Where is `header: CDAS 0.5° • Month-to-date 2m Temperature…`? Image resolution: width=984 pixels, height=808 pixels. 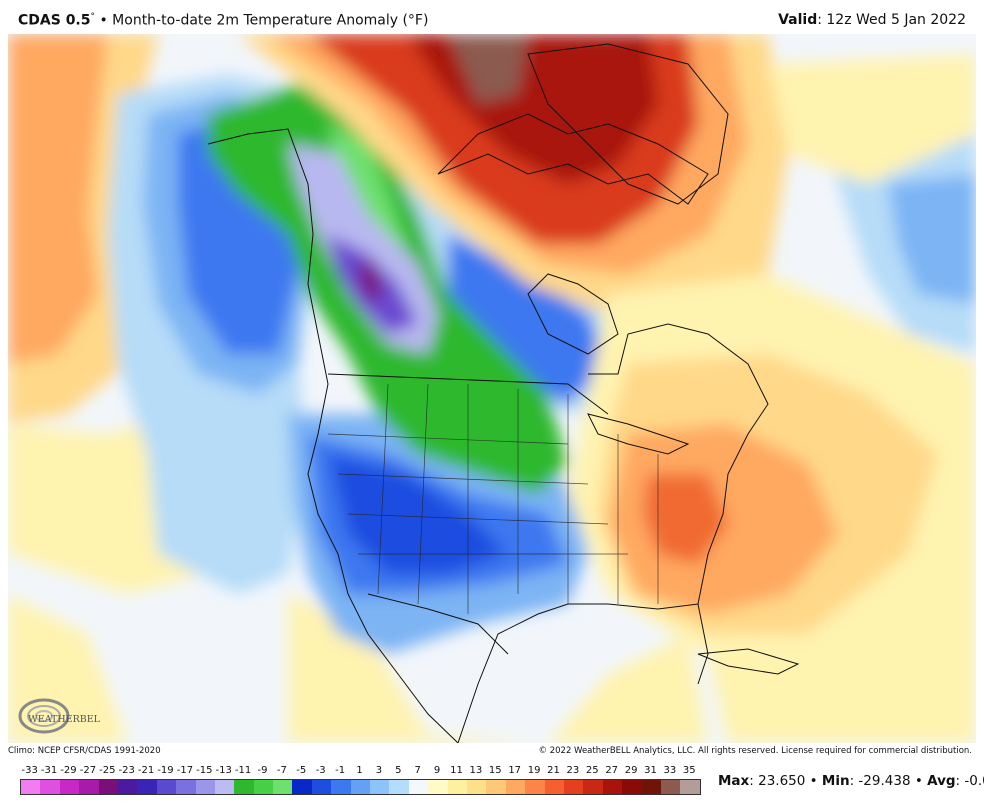
header: CDAS 0.5° • Month-to-date 2m Temperature… is located at coordinates (492, 17).